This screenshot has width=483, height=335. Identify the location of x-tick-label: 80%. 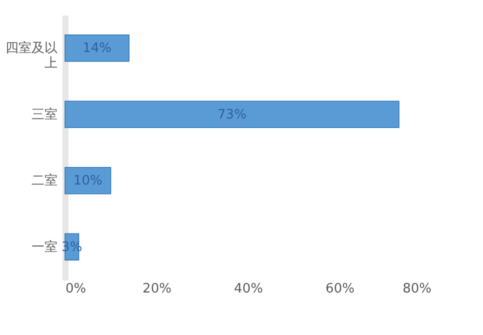
(417, 289).